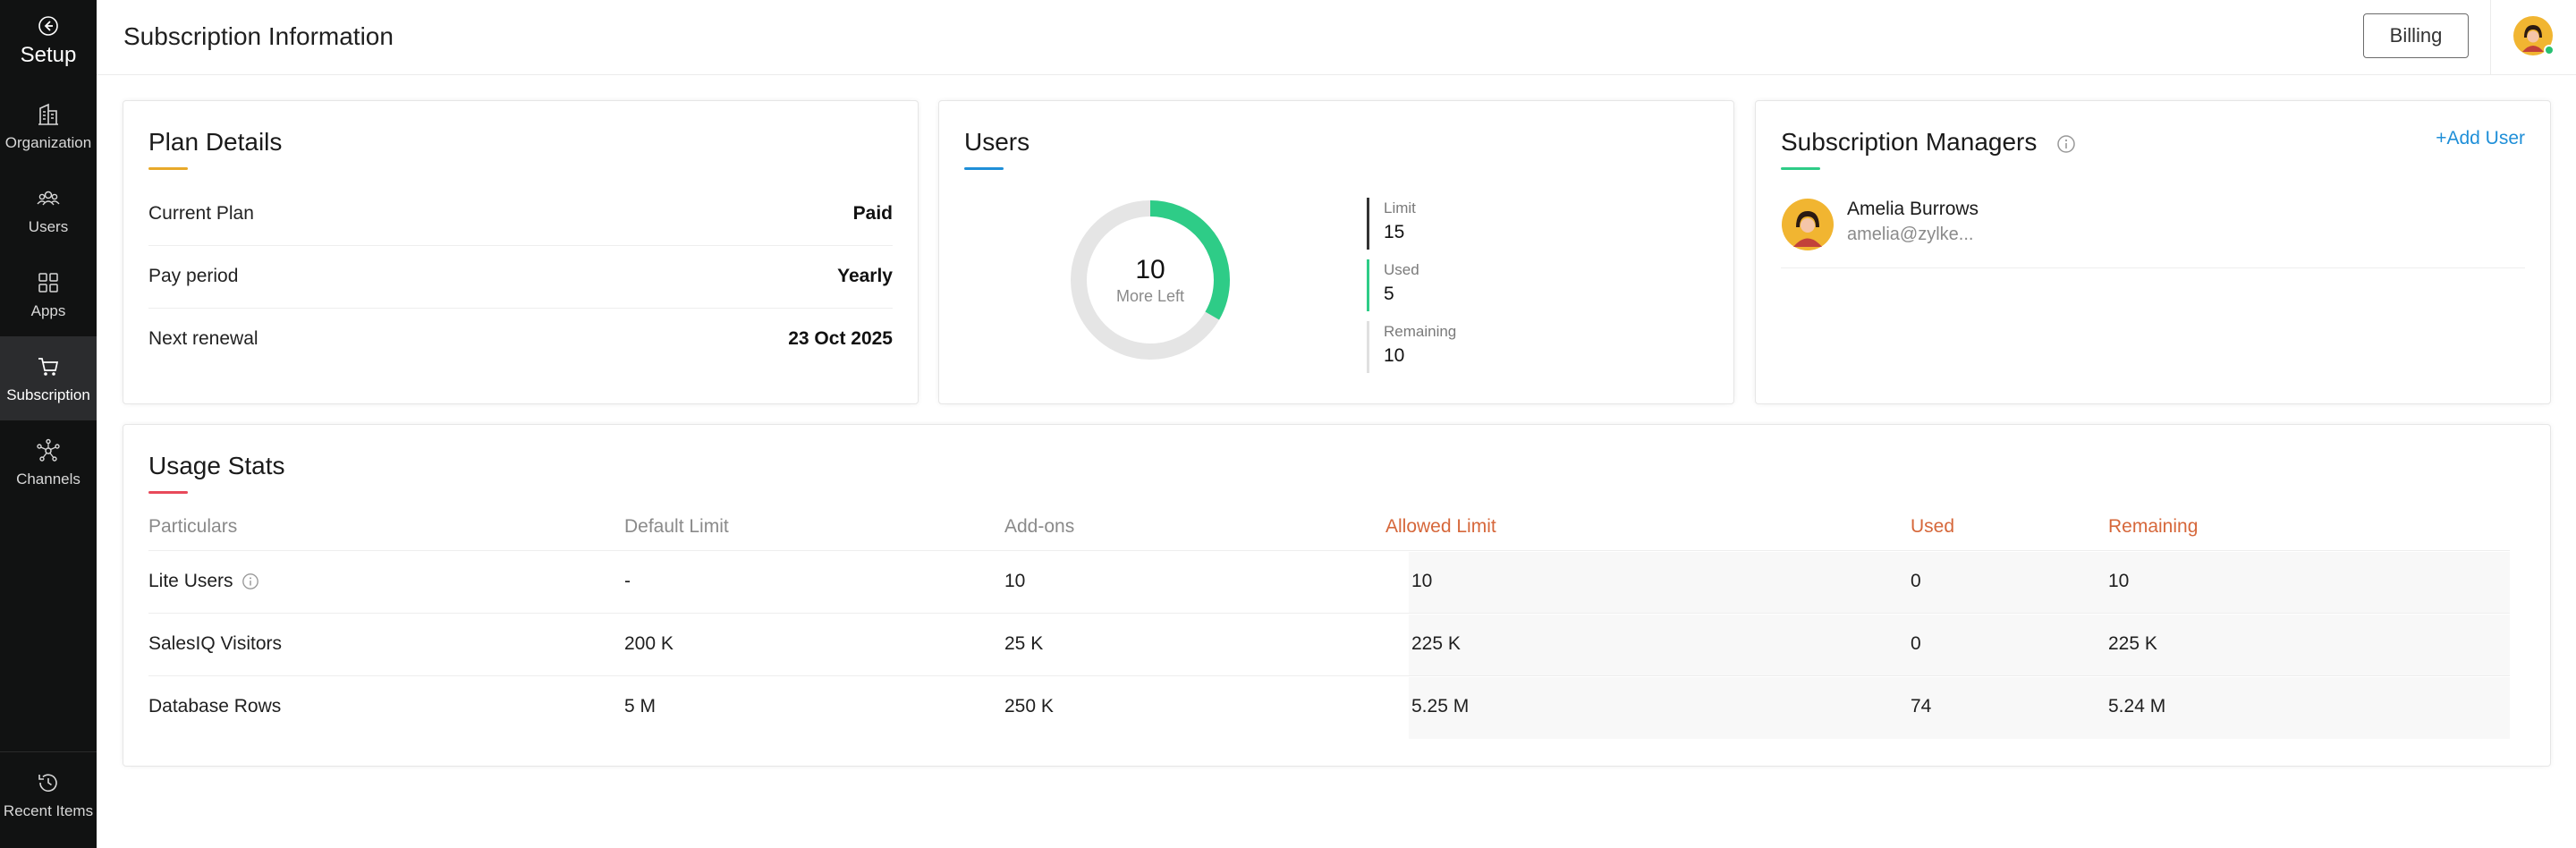 The width and height of the screenshot is (2576, 848). Describe the element at coordinates (215, 142) in the screenshot. I see `plan-details-title: Plan Details` at that location.